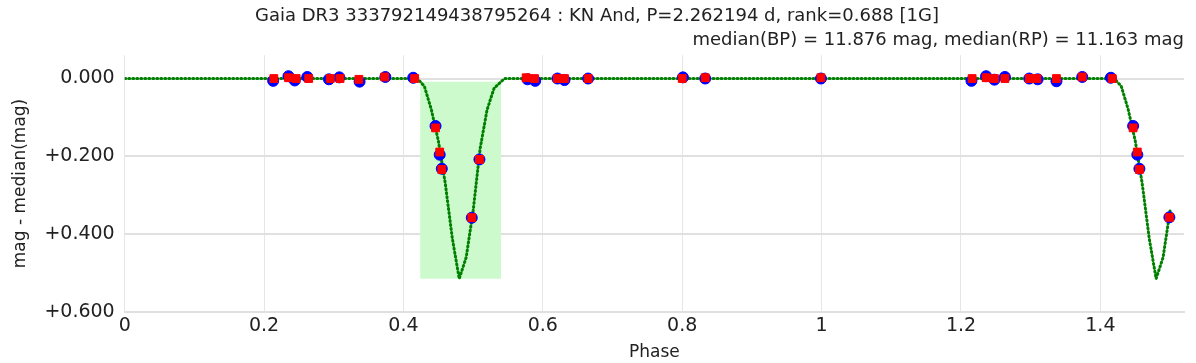 The image size is (1196, 363). What do you see at coordinates (821, 324) in the screenshot?
I see `x-tick-label: 1` at bounding box center [821, 324].